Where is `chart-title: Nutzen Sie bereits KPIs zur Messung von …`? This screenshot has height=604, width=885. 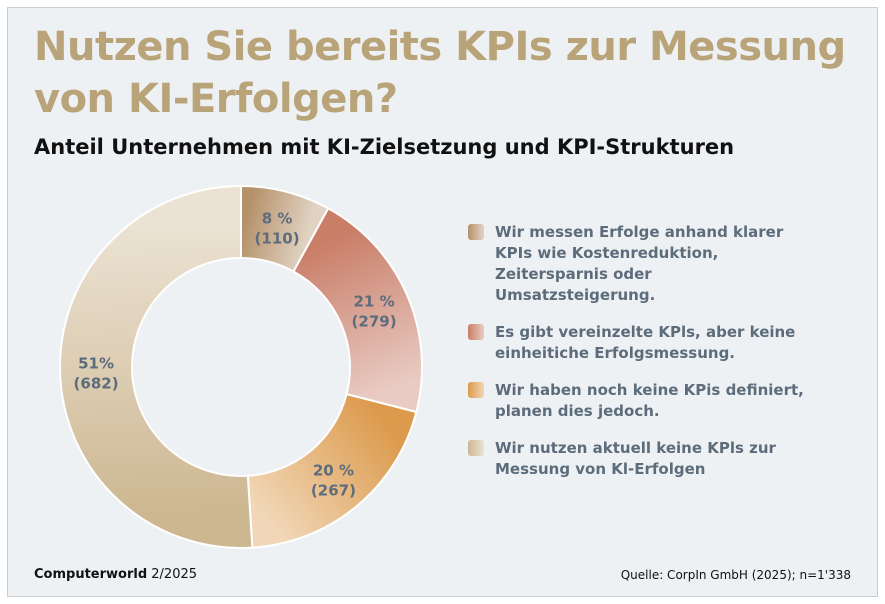 chart-title: Nutzen Sie bereits KPIs zur Messung von … is located at coordinates (440, 73).